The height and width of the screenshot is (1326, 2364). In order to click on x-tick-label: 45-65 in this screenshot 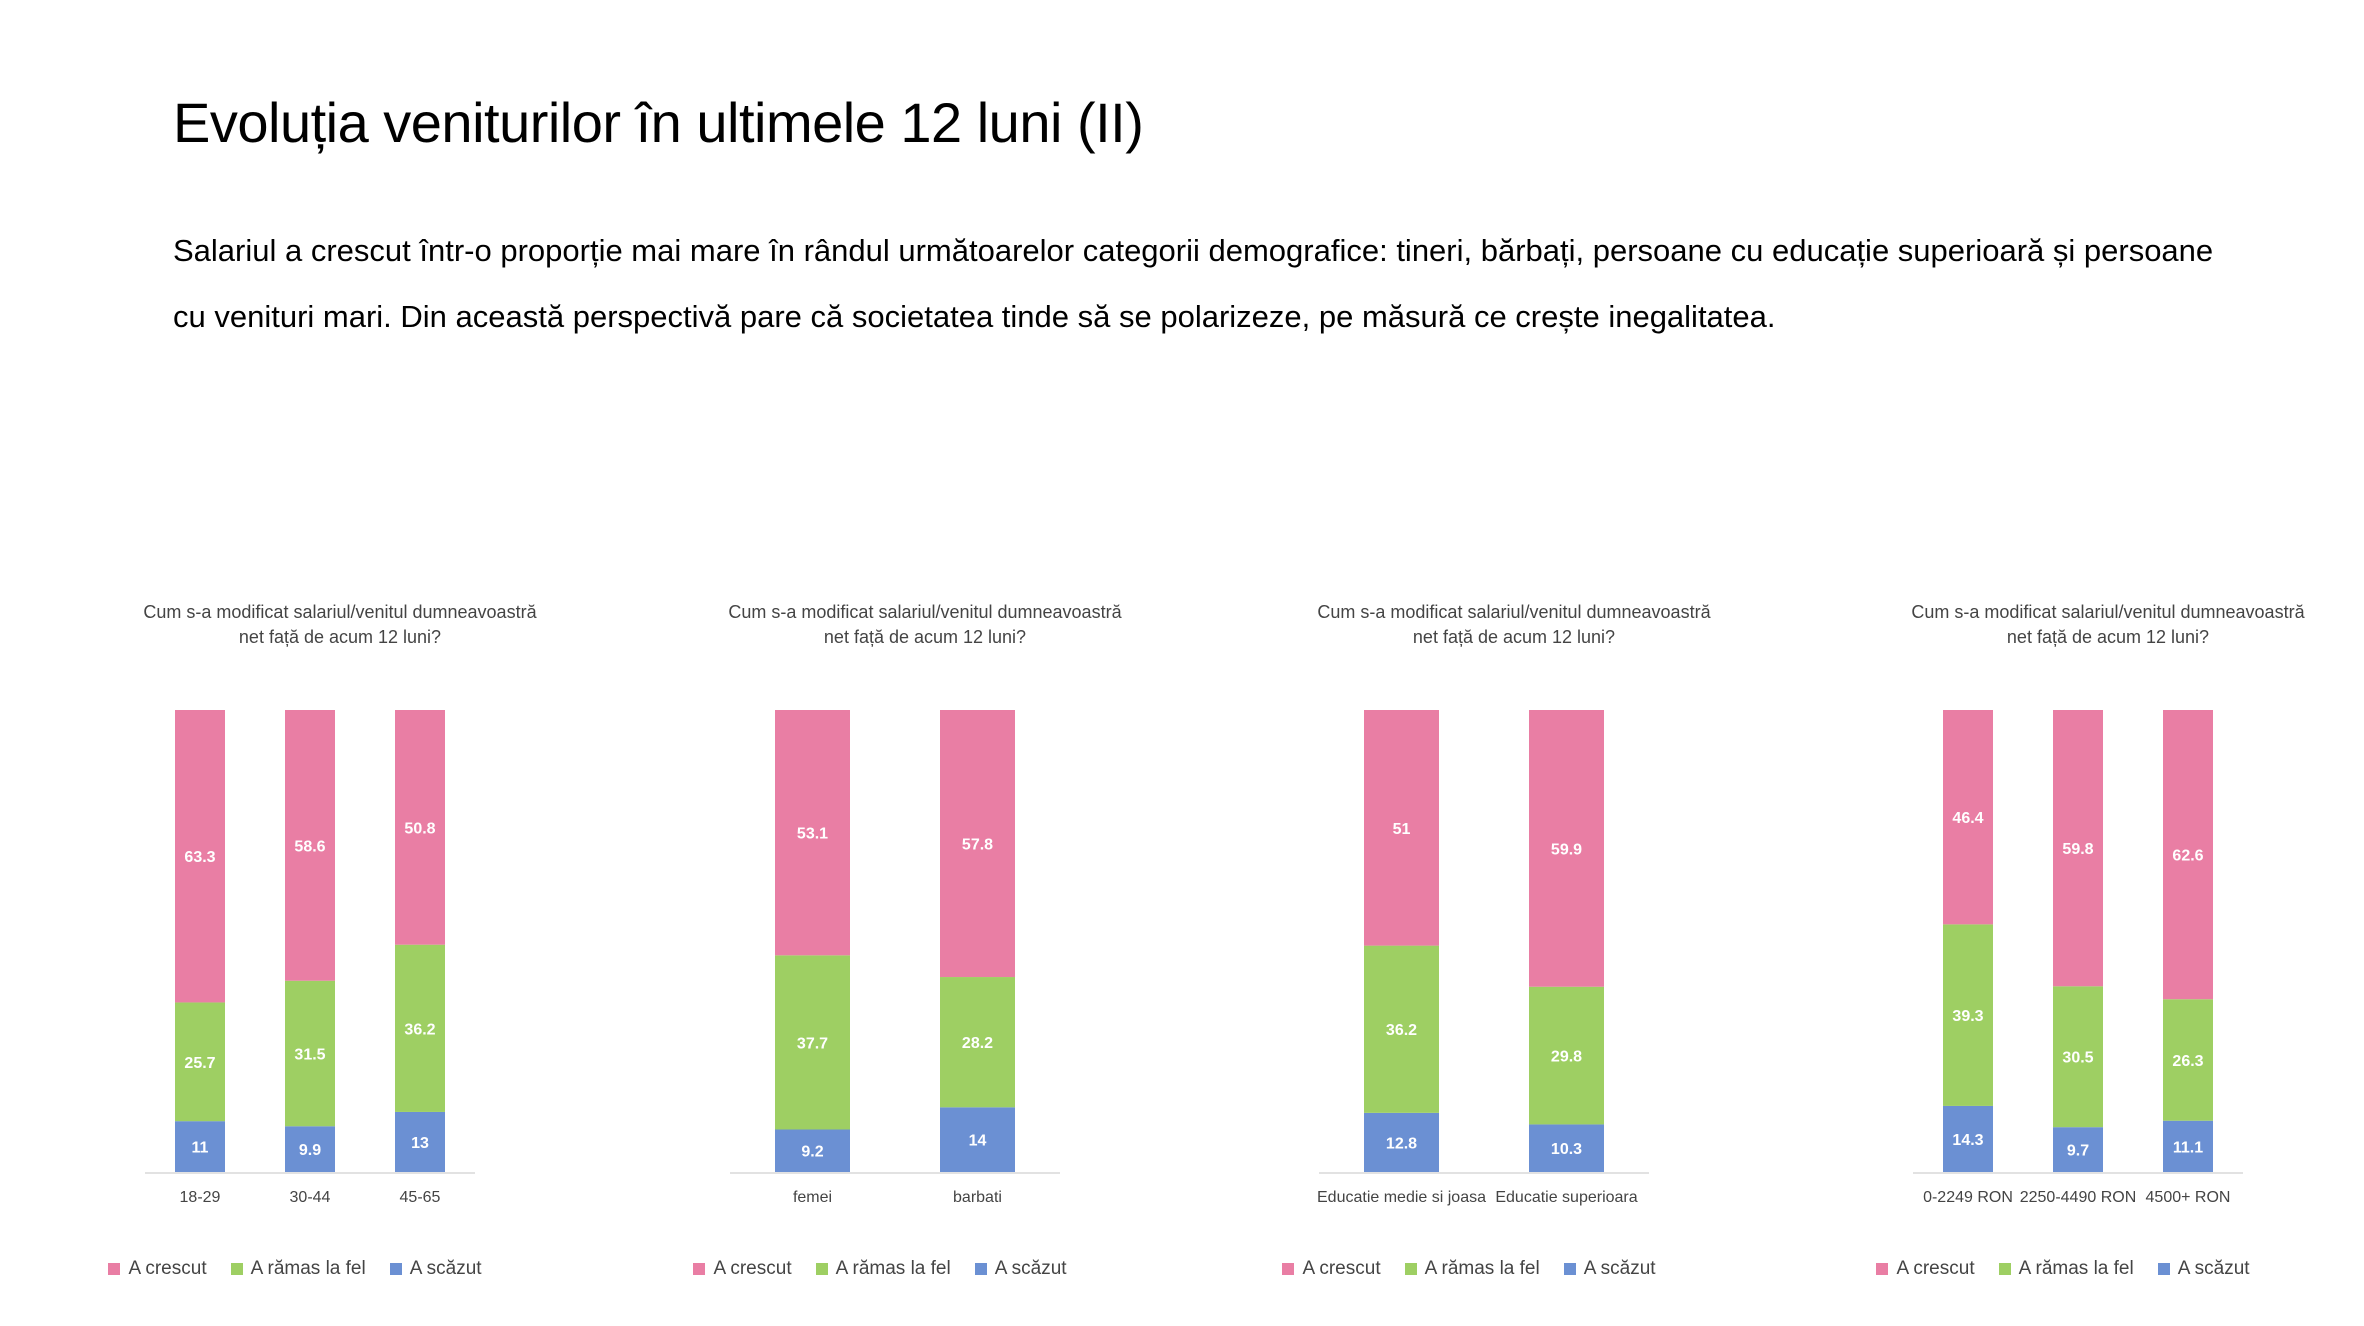, I will do `click(420, 1197)`.